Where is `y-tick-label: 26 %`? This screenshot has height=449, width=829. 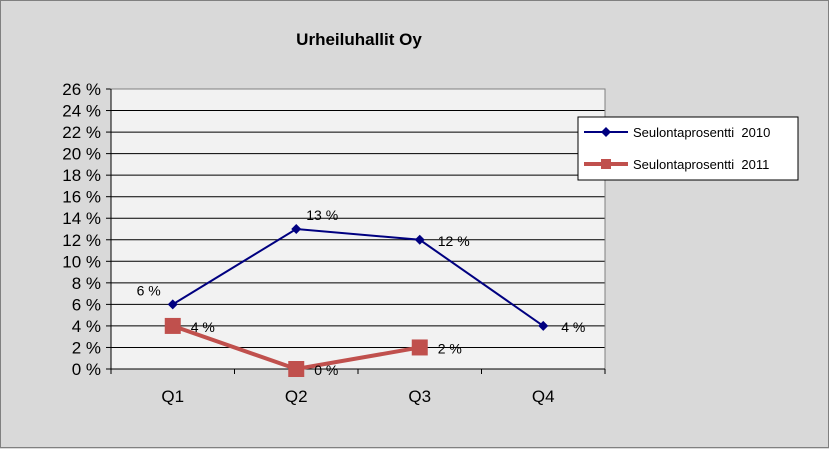 y-tick-label: 26 % is located at coordinates (81, 89).